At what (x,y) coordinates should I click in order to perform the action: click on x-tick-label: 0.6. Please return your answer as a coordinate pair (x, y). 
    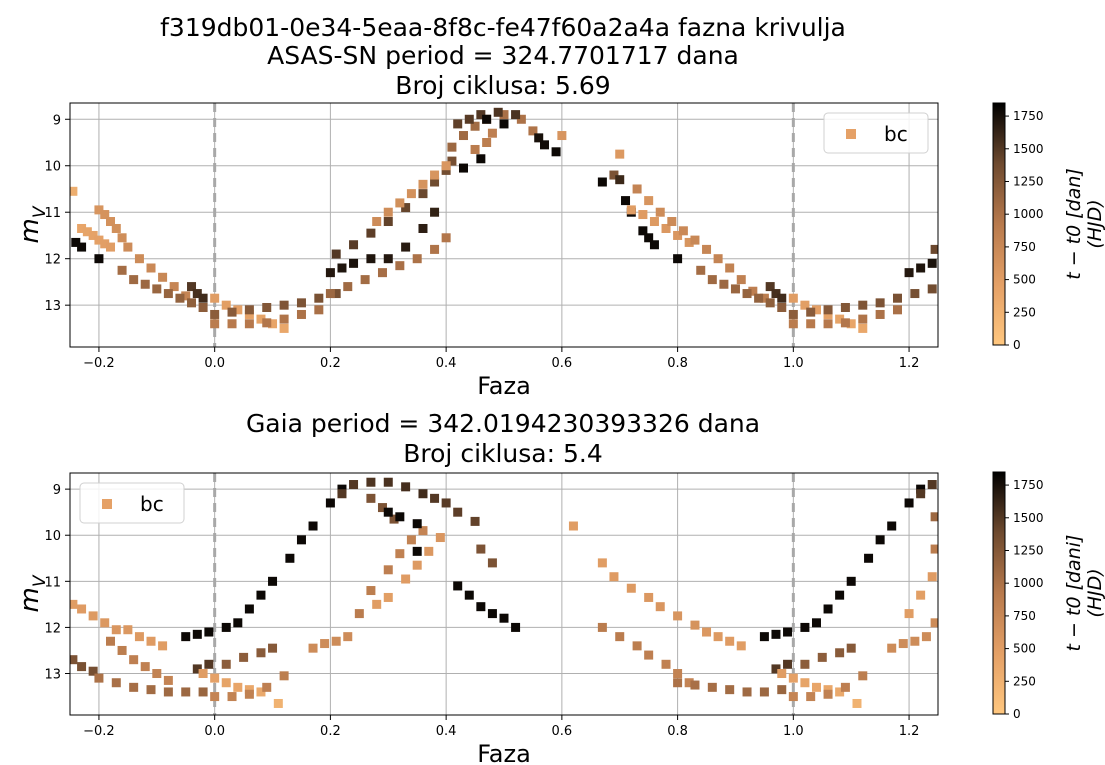
    Looking at the image, I should click on (562, 363).